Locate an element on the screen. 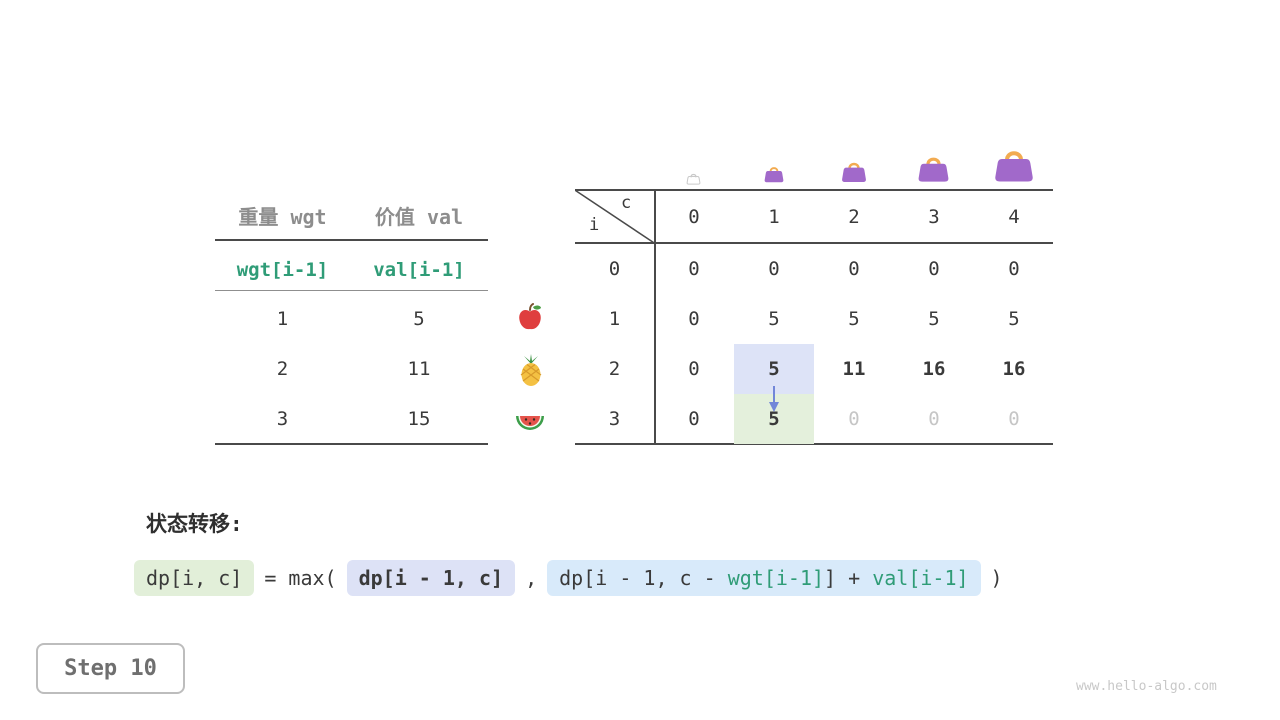  dp-cell-r2c2: 11 is located at coordinates (854, 369).